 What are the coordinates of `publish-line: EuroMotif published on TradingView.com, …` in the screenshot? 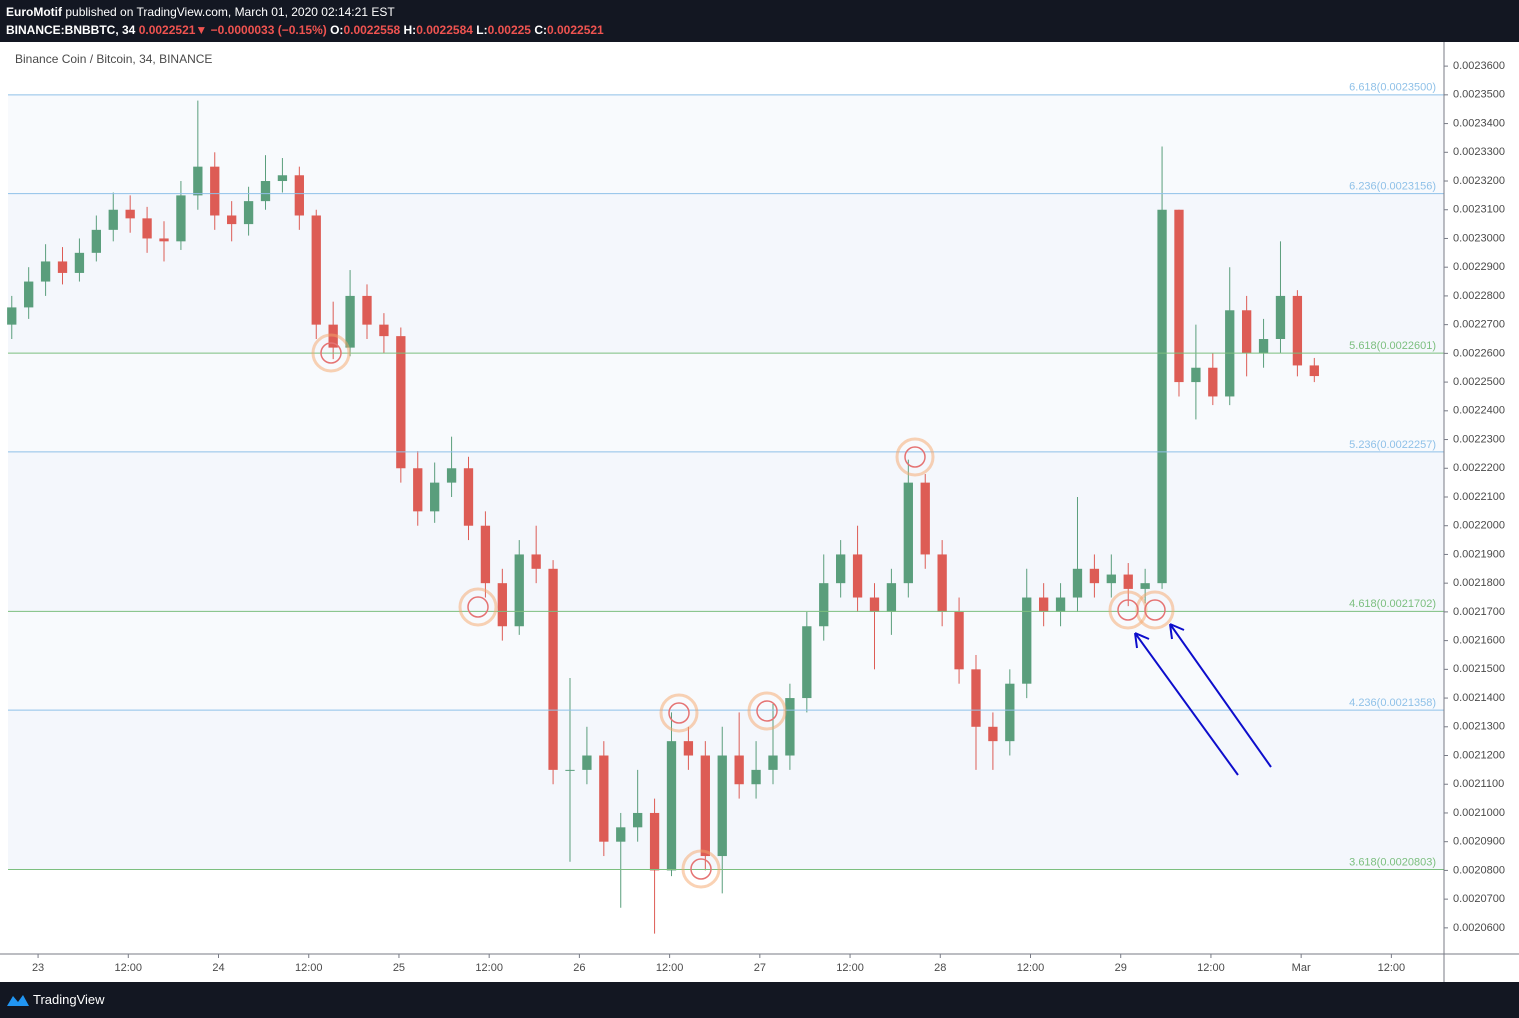 It's located at (200, 12).